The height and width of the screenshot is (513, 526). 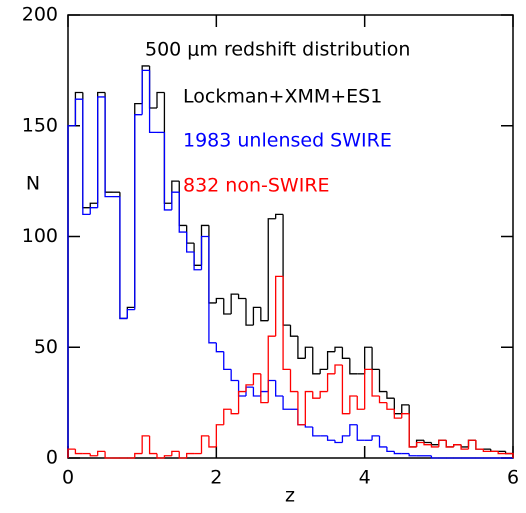 What do you see at coordinates (40, 15) in the screenshot?
I see `y-tick-label: 200` at bounding box center [40, 15].